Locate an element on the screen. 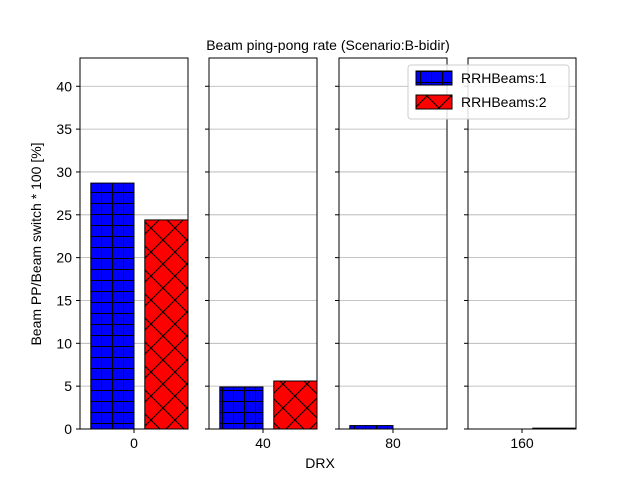  chart-title: Beam ping-pong rate (Scenario:B-bidir) is located at coordinates (328, 45).